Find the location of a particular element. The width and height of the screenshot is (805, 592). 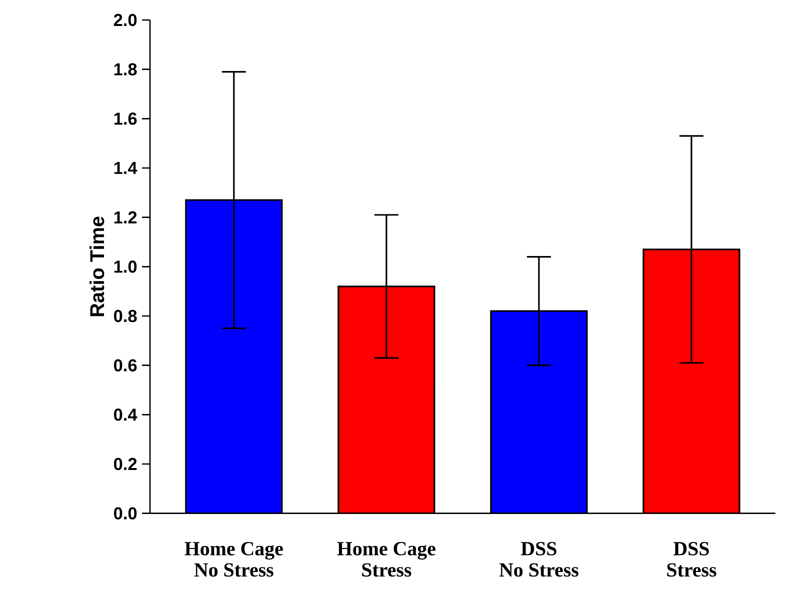

y-axis-title: Ratio Time is located at coordinates (97, 266).